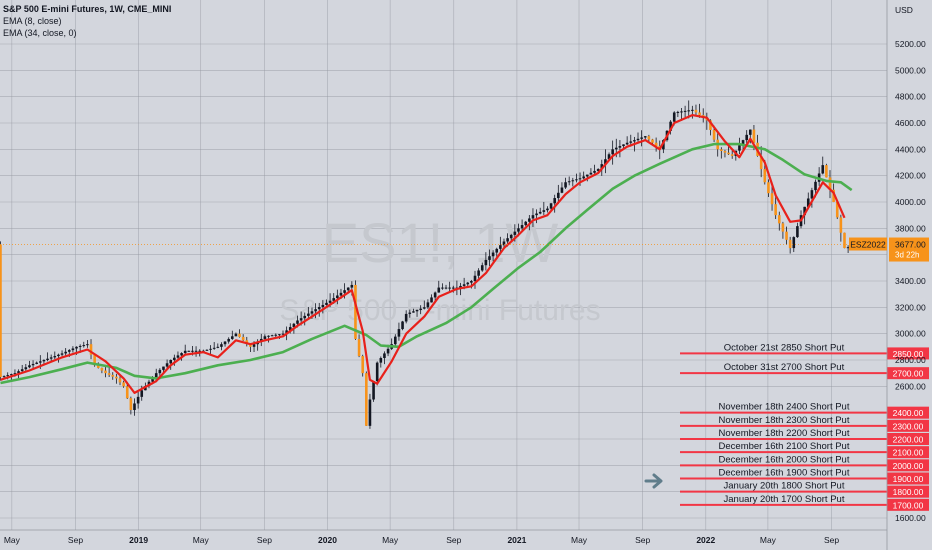 The image size is (932, 550). I want to click on price-tick: 2800.00, so click(910, 360).